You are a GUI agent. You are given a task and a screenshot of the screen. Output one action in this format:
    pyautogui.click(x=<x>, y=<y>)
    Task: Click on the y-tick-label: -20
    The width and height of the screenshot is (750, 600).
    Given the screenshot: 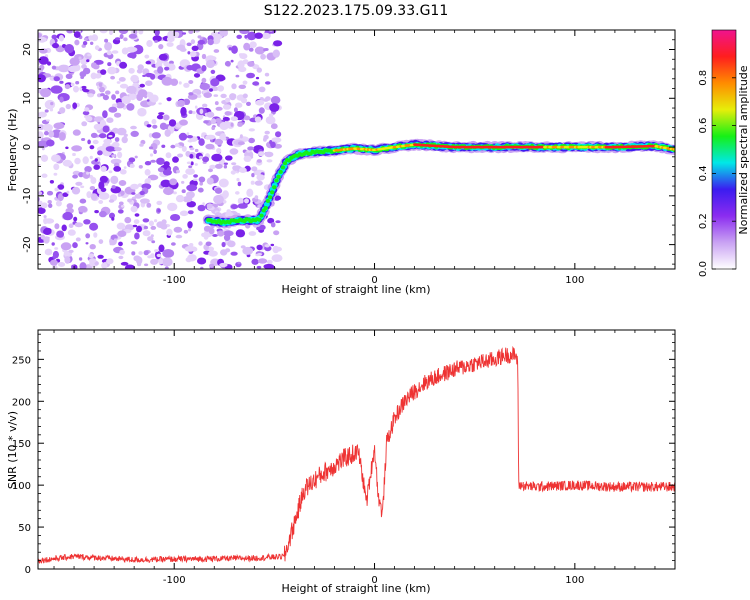 What is the action you would take?
    pyautogui.click(x=27, y=244)
    